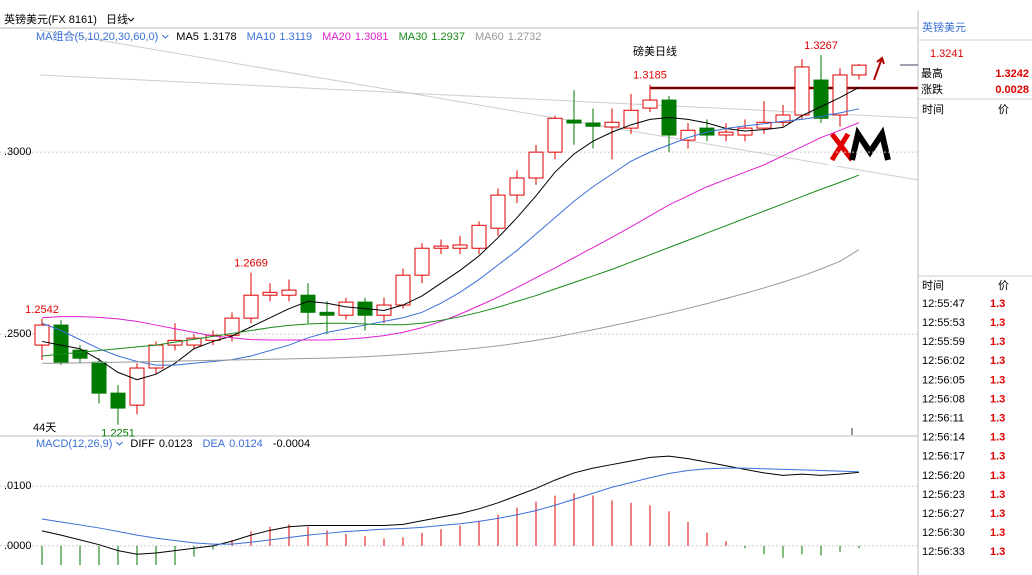 This screenshot has height=575, width=1032. Describe the element at coordinates (943, 419) in the screenshot. I see `tick-time: 12:56:11` at that location.